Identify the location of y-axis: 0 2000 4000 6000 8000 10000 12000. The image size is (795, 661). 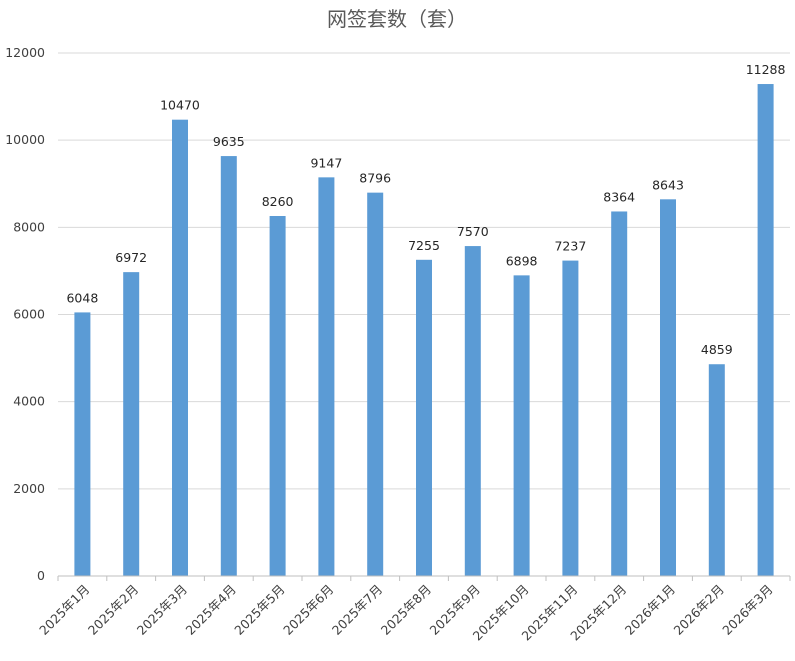
(25, 314).